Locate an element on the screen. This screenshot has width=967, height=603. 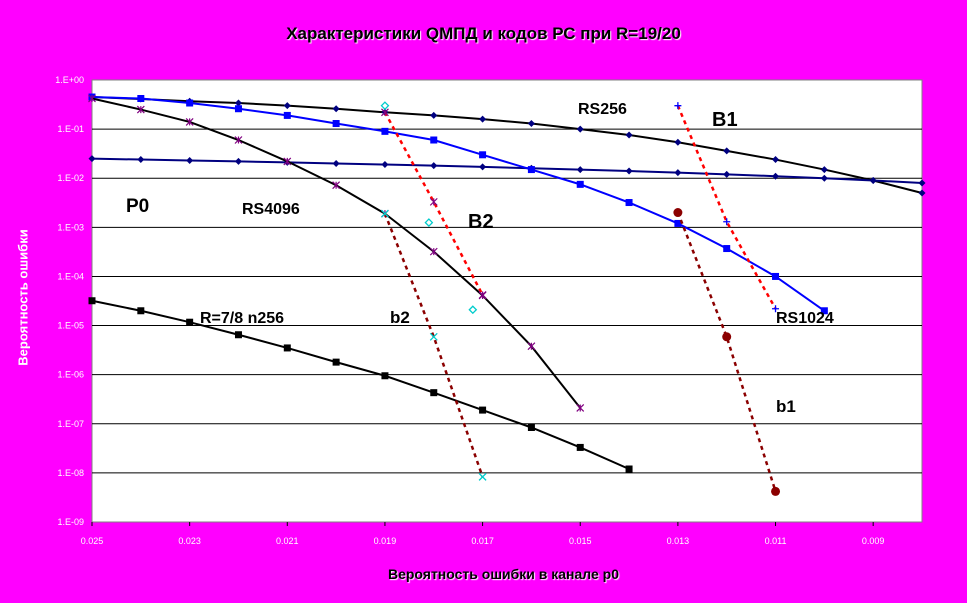
series-b2o is located at coordinates (429, 208).